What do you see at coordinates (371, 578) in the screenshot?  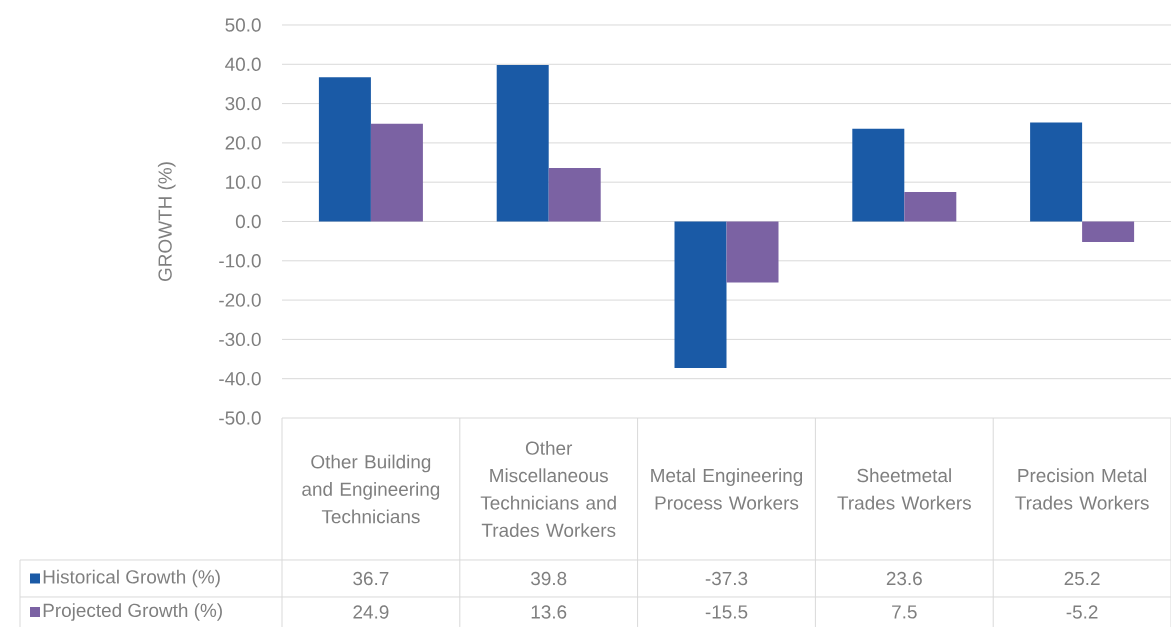 I see `data-label: 36.7` at bounding box center [371, 578].